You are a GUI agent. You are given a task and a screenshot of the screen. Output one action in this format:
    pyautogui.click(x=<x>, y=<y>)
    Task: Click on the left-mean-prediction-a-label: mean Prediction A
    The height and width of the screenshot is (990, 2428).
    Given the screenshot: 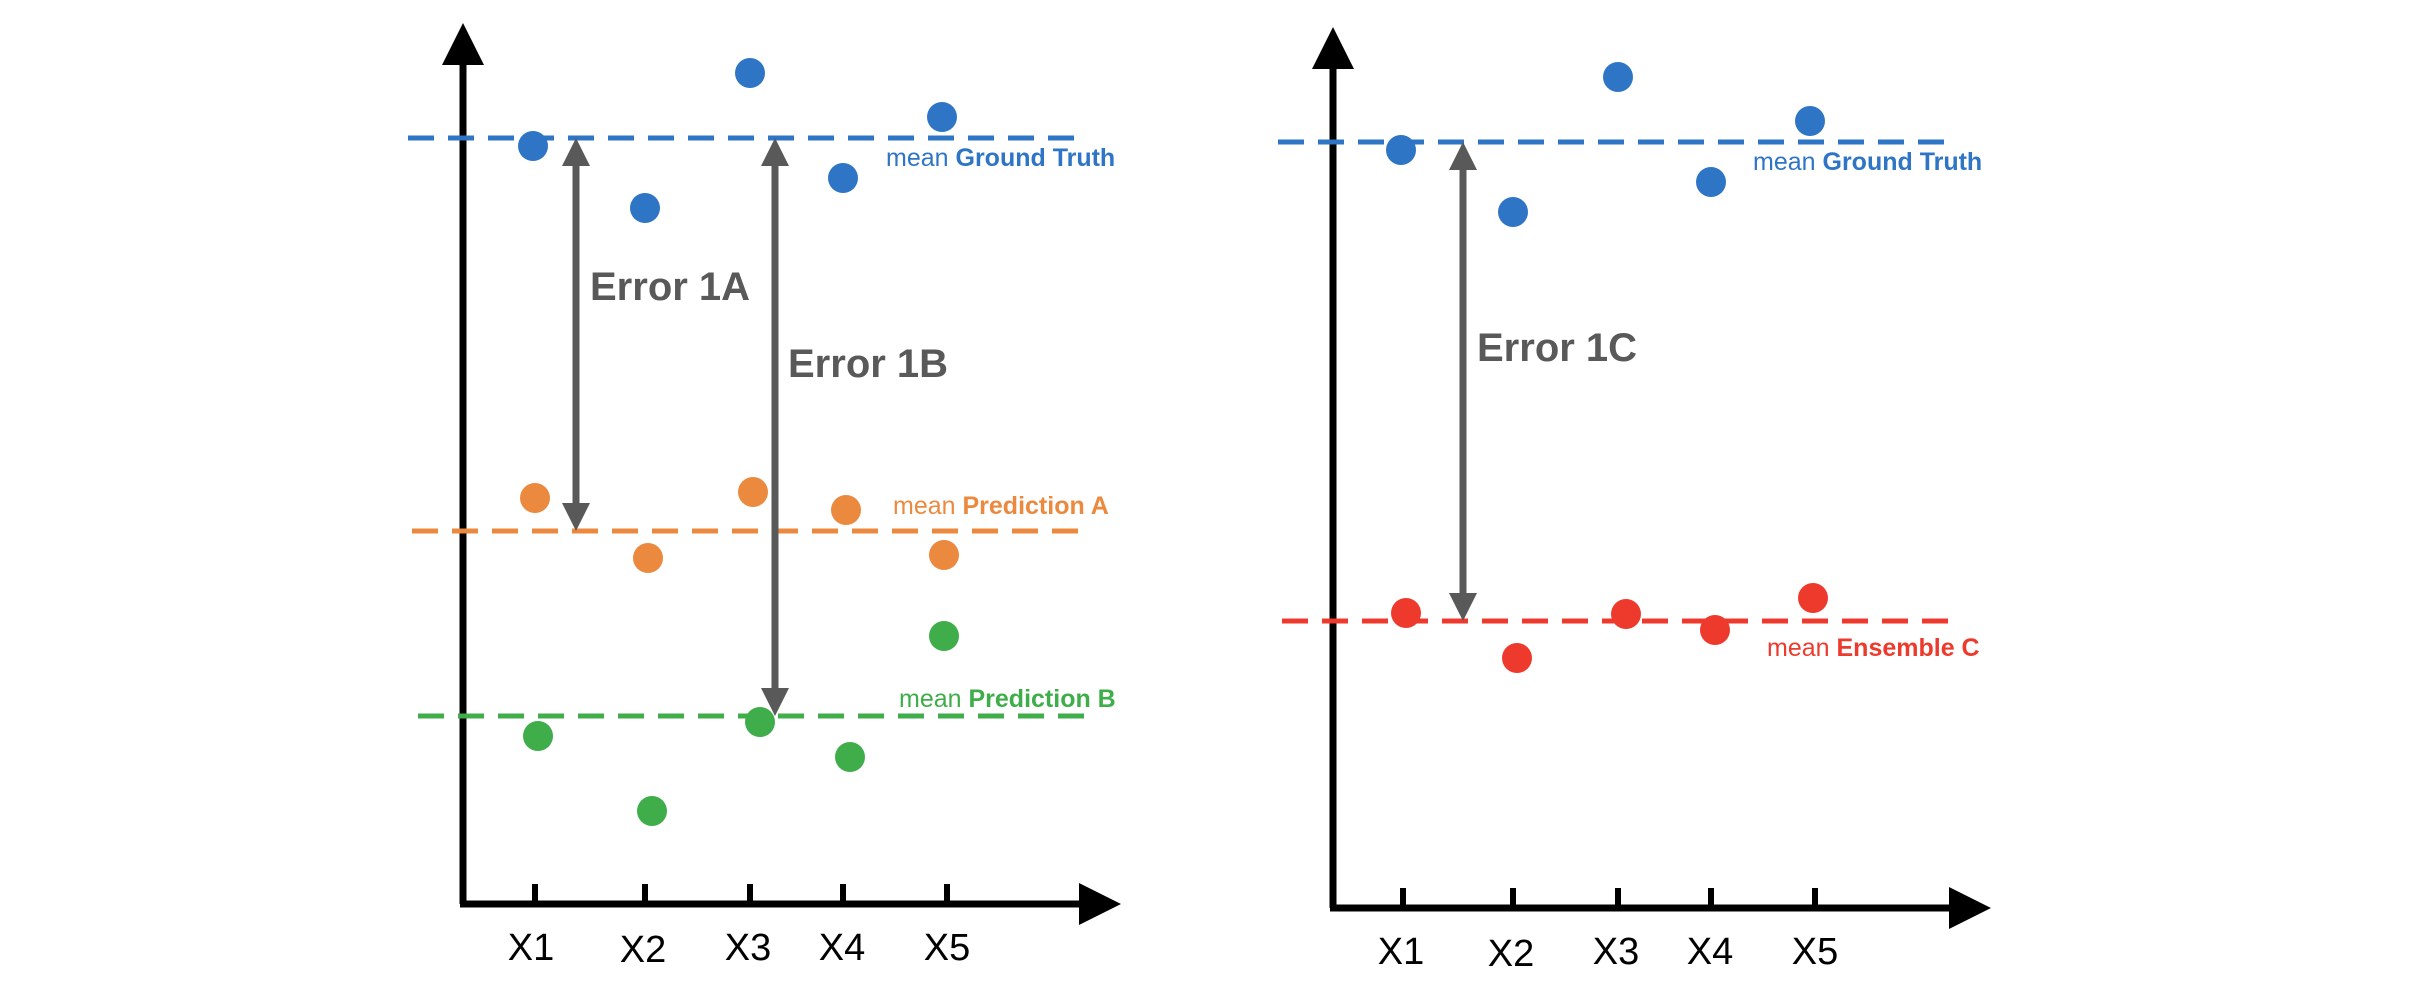 What is the action you would take?
    pyautogui.click(x=1001, y=506)
    